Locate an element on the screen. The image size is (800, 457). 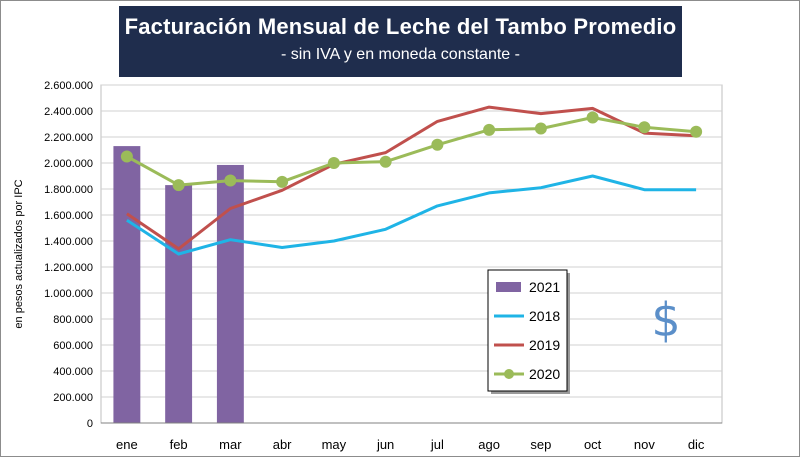
point-2020-abr is located at coordinates (282, 181).